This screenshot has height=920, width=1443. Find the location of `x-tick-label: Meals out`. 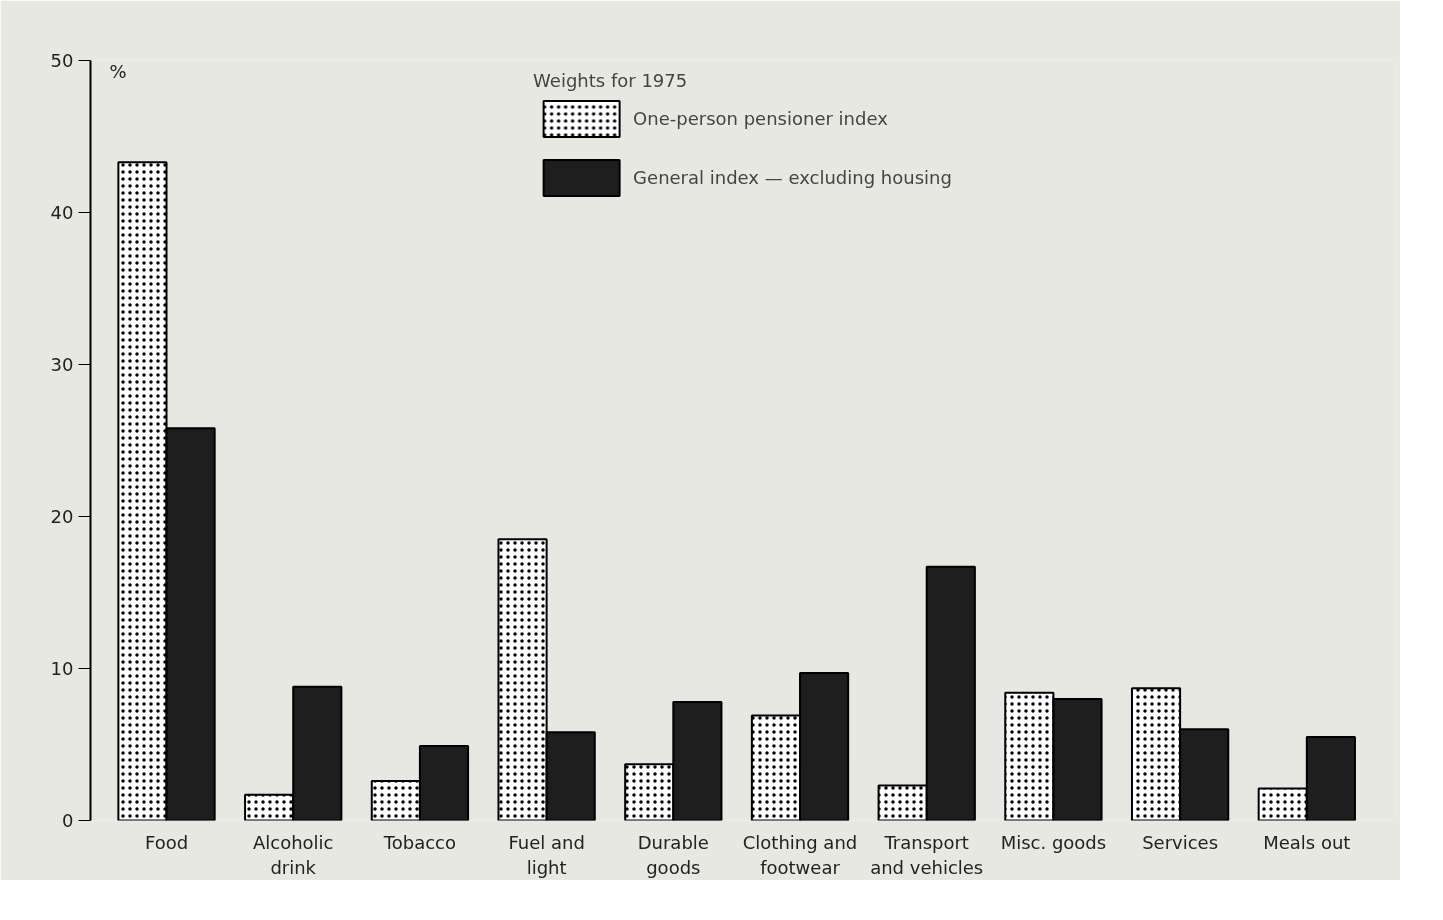

x-tick-label: Meals out is located at coordinates (1307, 842).